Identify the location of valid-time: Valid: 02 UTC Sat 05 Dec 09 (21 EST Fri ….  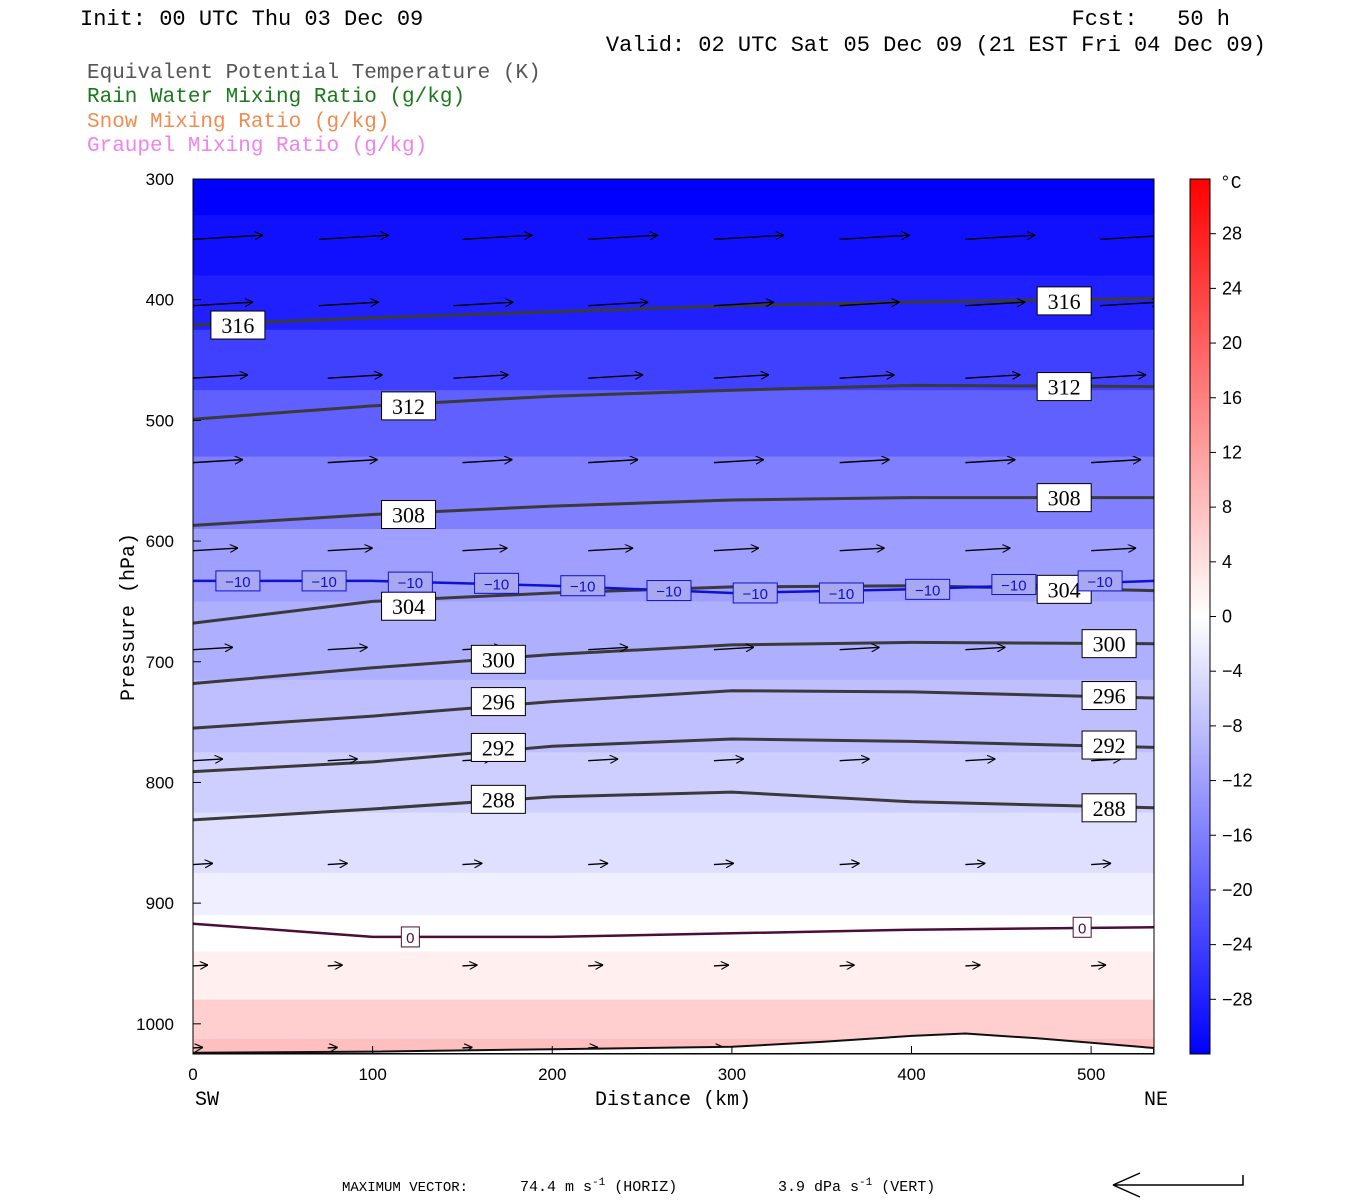
(936, 45).